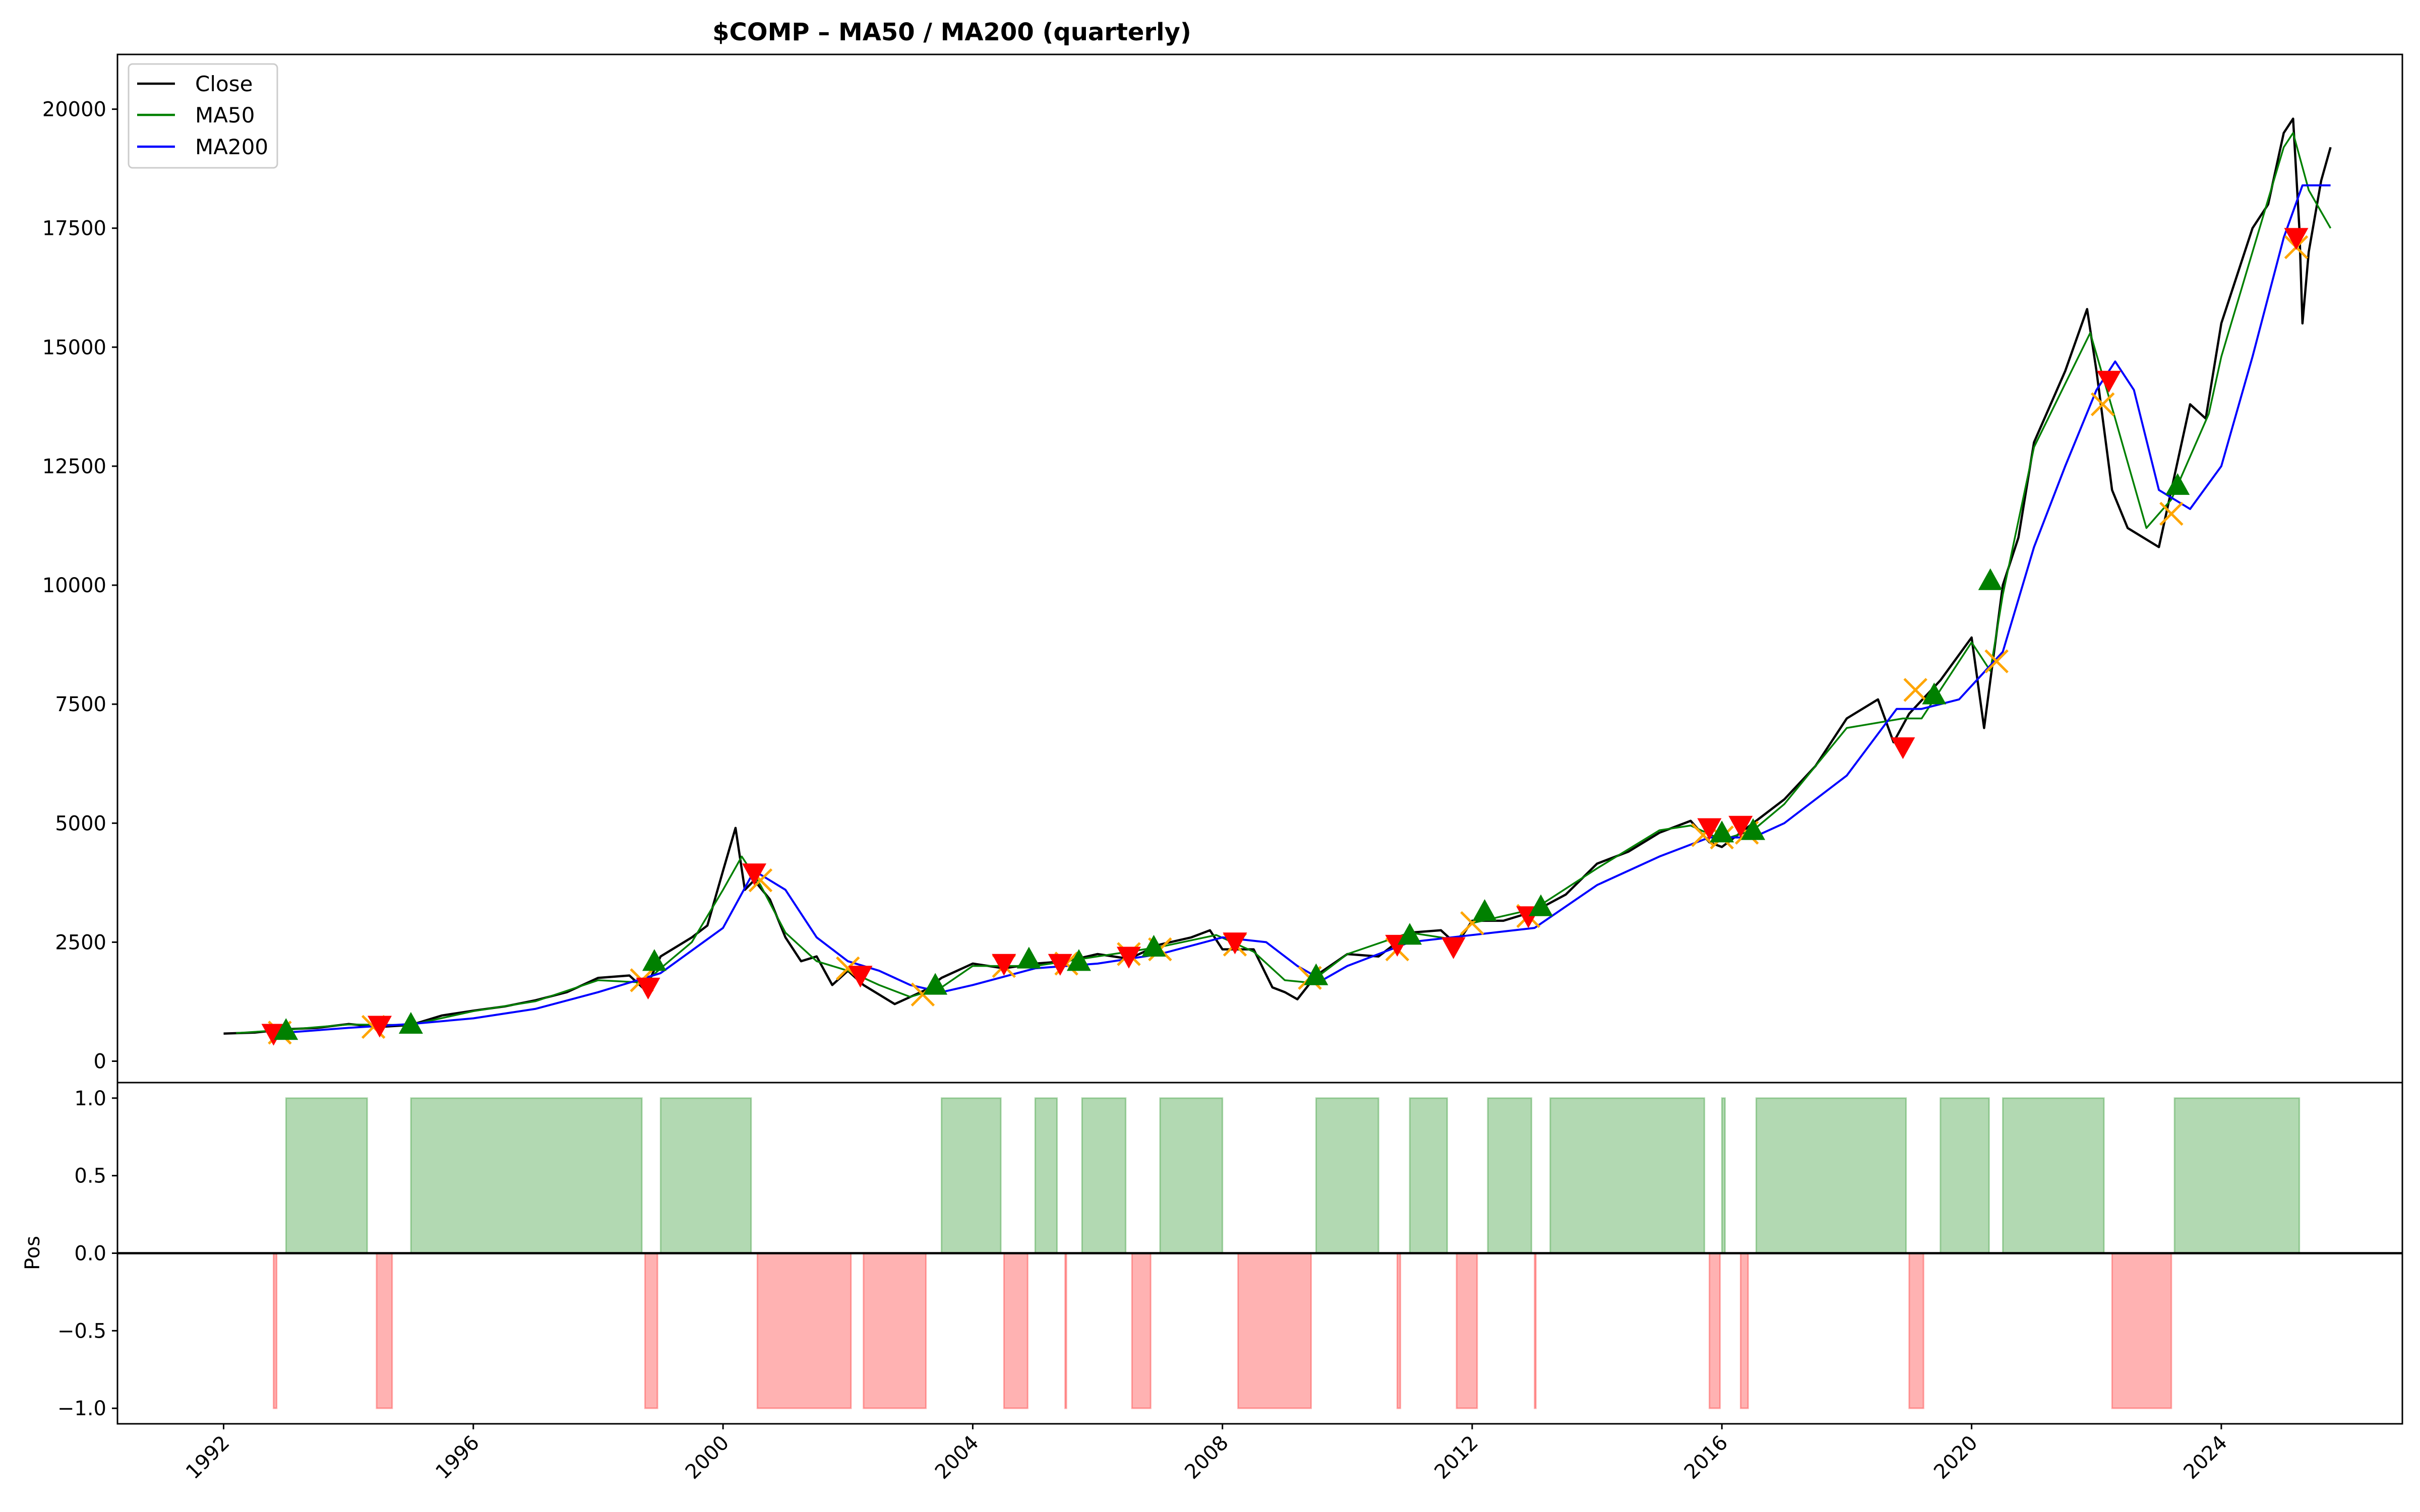 This screenshot has height=1512, width=2420. Describe the element at coordinates (80, 704) in the screenshot. I see `price-y-tick-label: 7500` at that location.